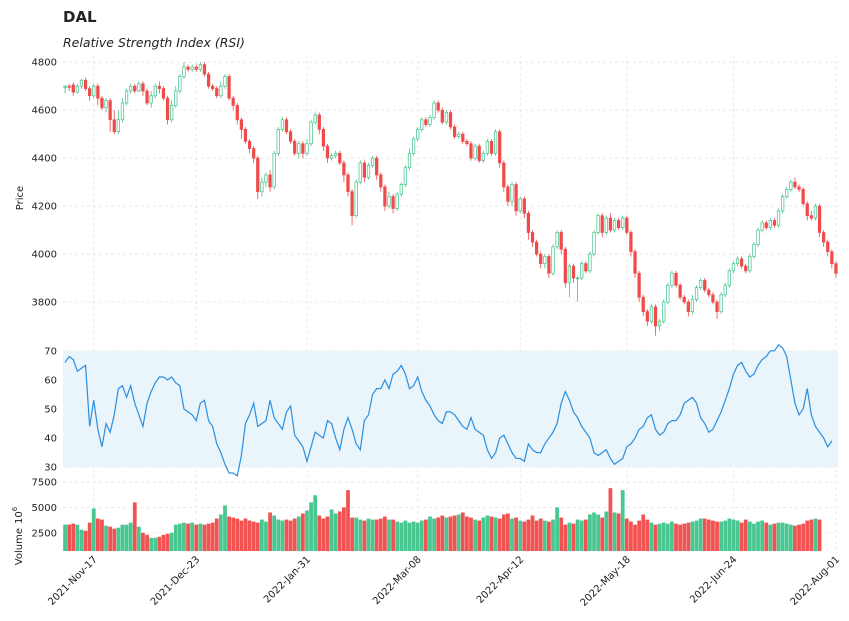  What do you see at coordinates (44, 483) in the screenshot?
I see `volume-tick-label: 7500` at bounding box center [44, 483].